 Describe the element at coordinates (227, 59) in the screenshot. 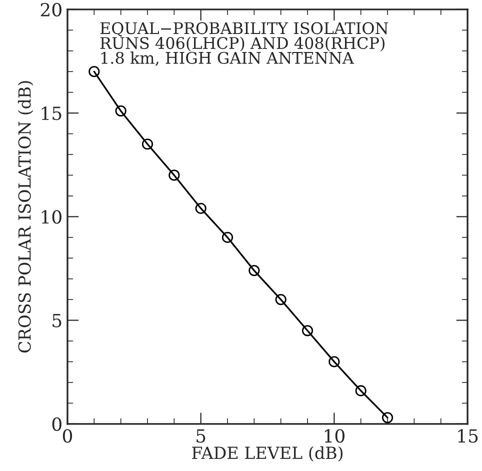

I see `annotation: 1.8 km, HIGH GAIN ANTENNA` at that location.